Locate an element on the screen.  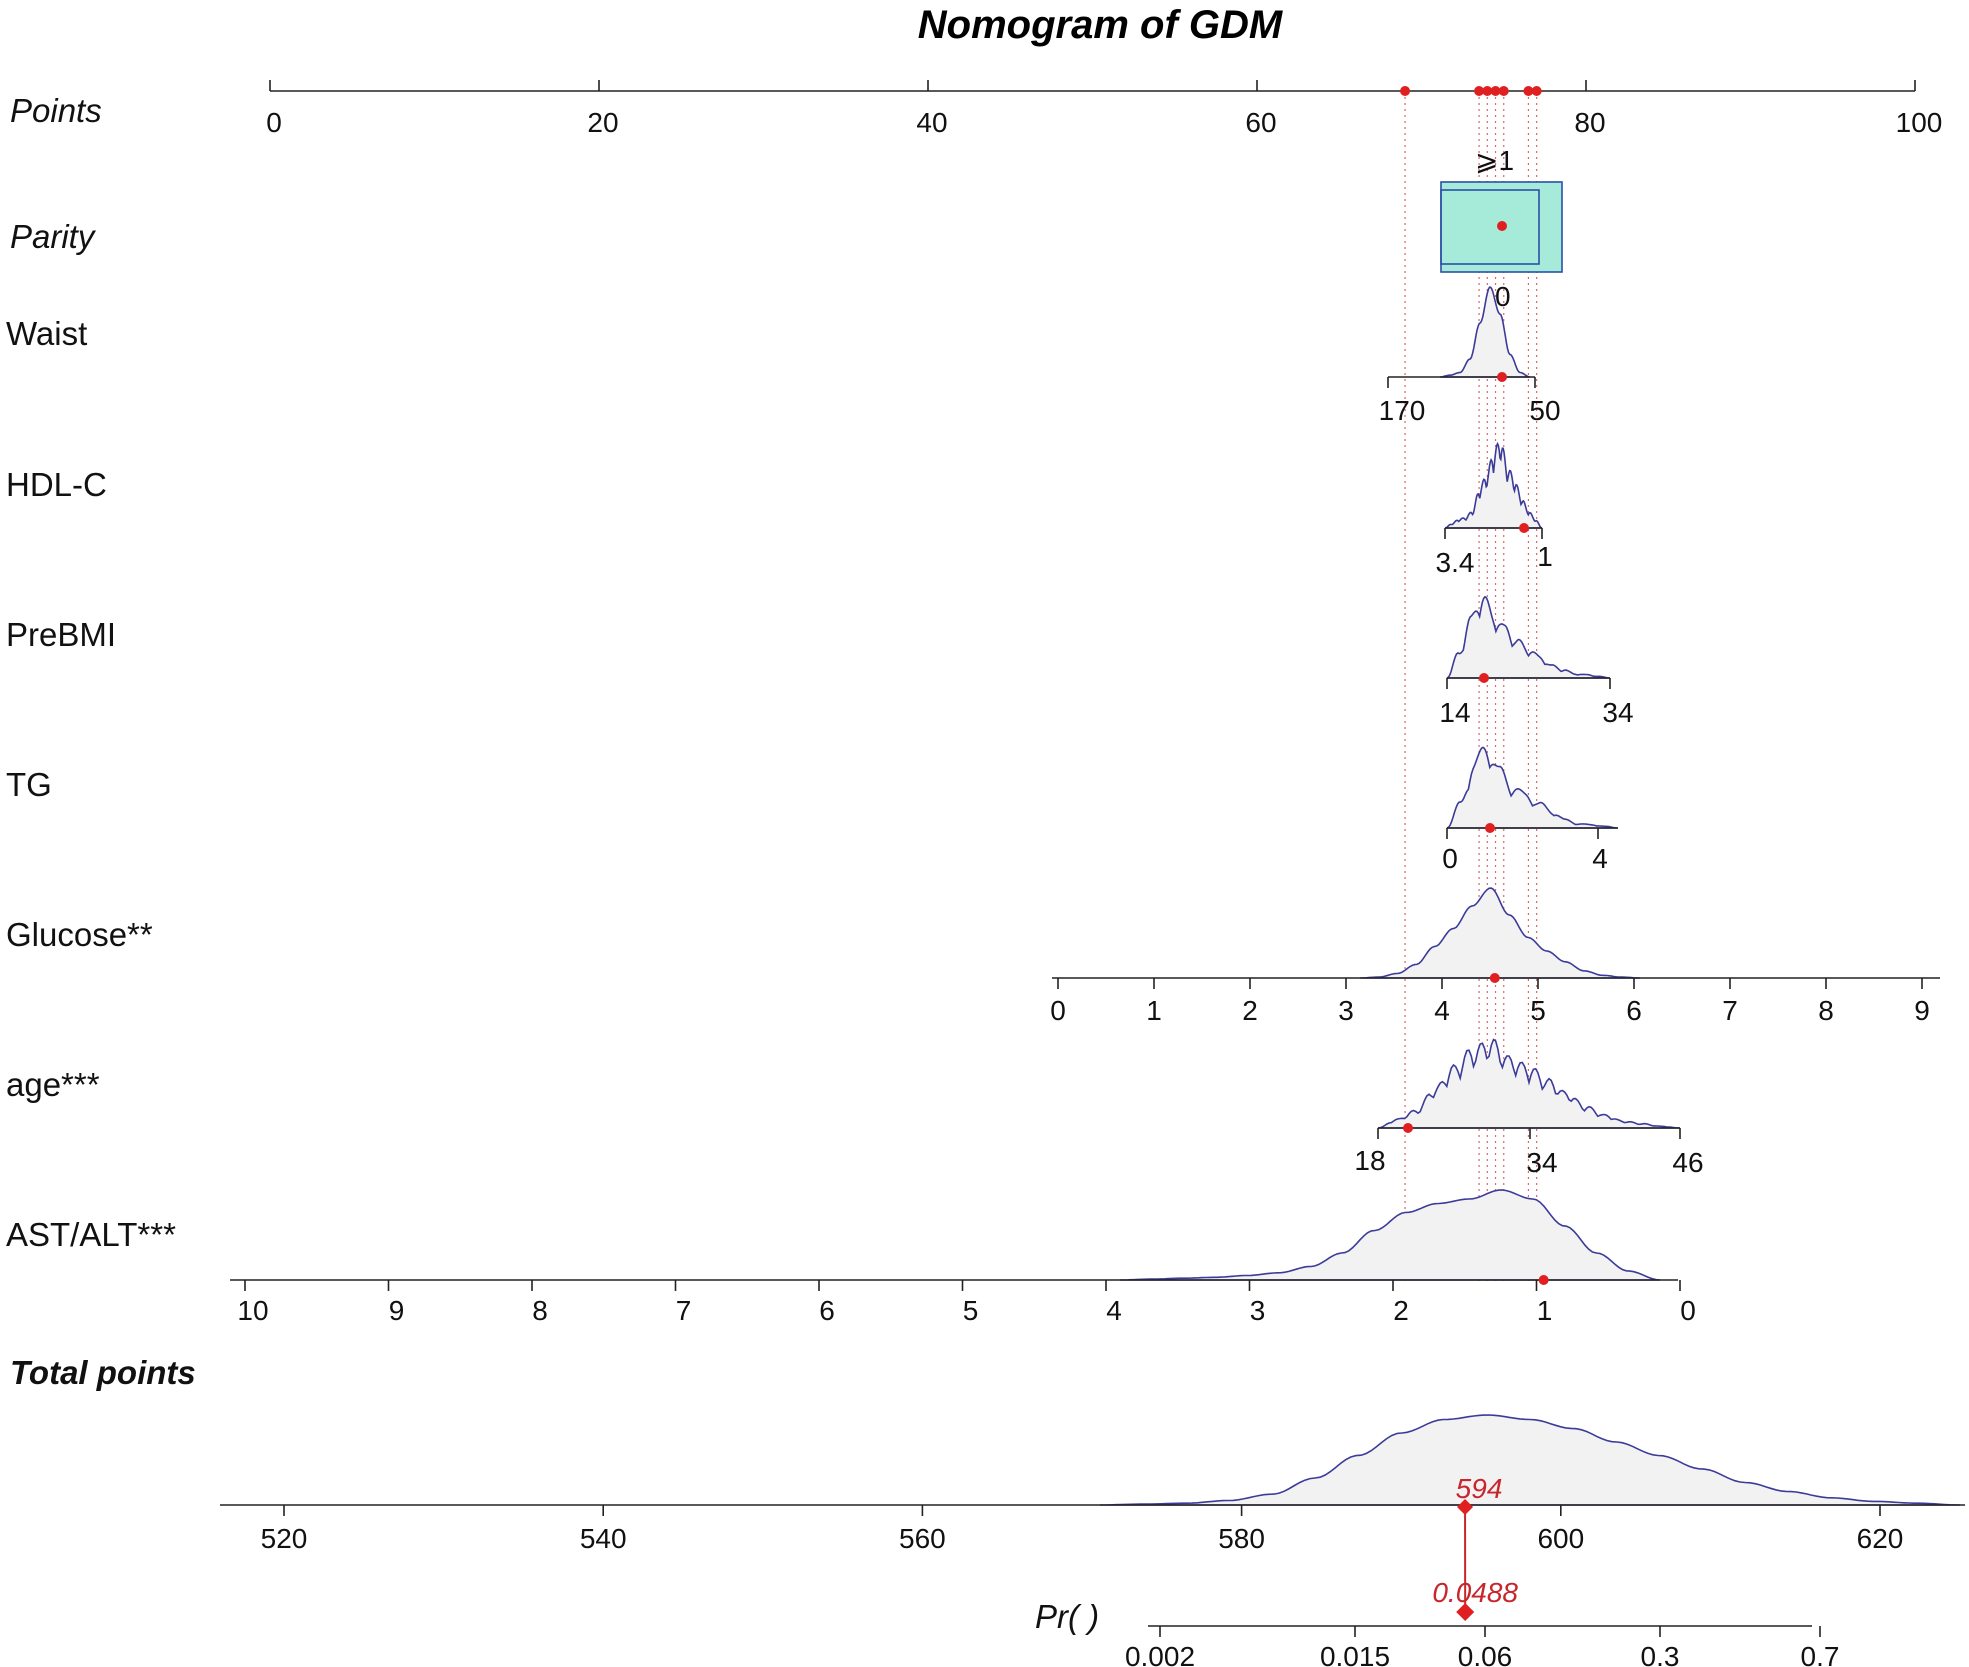
prebmi-tick-34: 34 is located at coordinates (1617, 712).